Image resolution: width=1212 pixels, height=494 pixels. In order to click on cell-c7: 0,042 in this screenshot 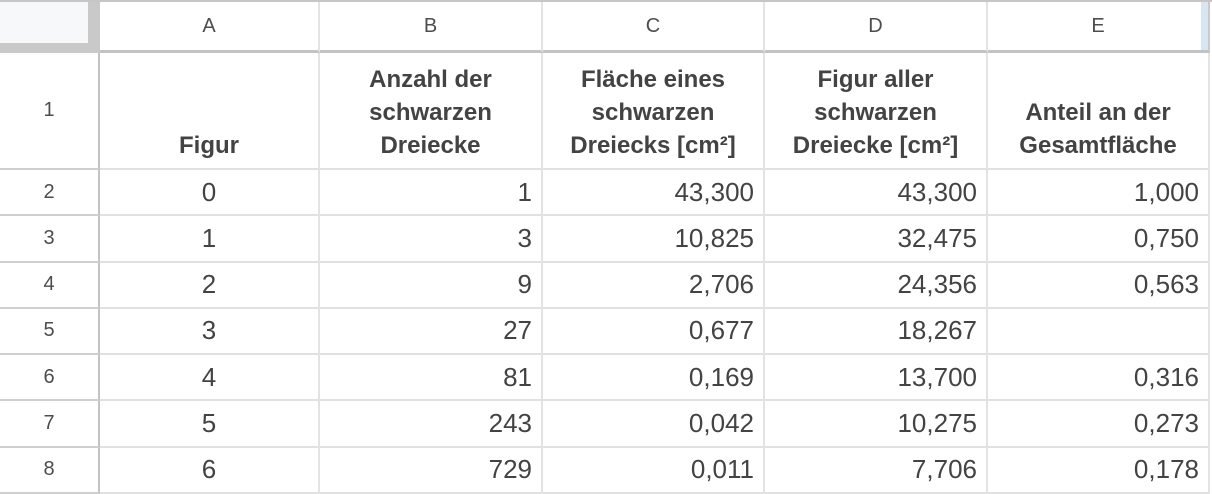, I will do `click(654, 424)`.